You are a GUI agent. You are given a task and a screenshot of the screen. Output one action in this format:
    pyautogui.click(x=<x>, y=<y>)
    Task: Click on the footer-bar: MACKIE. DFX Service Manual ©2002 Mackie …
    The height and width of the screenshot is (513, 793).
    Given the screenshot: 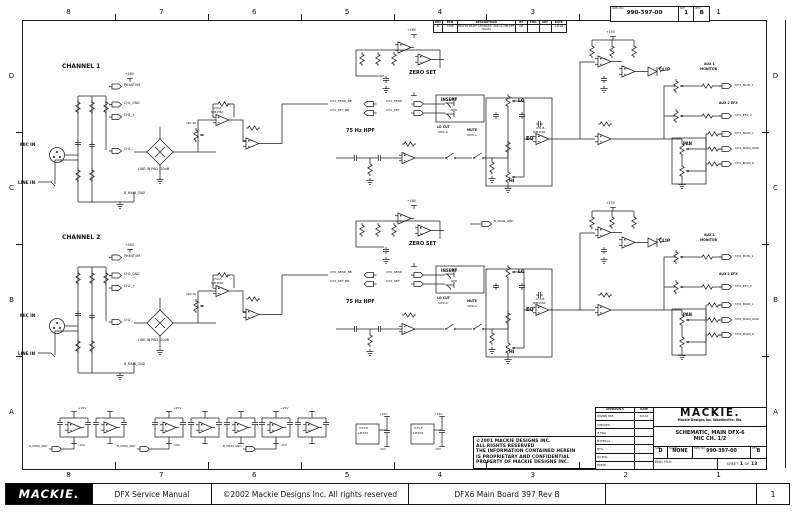 What is the action you would take?
    pyautogui.click(x=397, y=494)
    